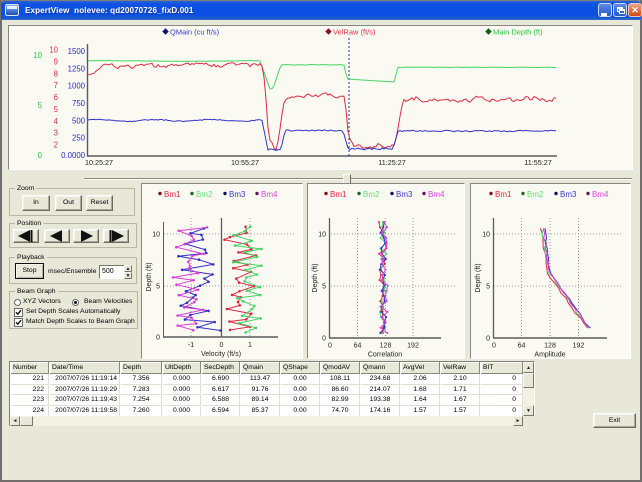  Describe the element at coordinates (518, 32) in the screenshot. I see `svg-text: Main Depth (ft)` at that location.